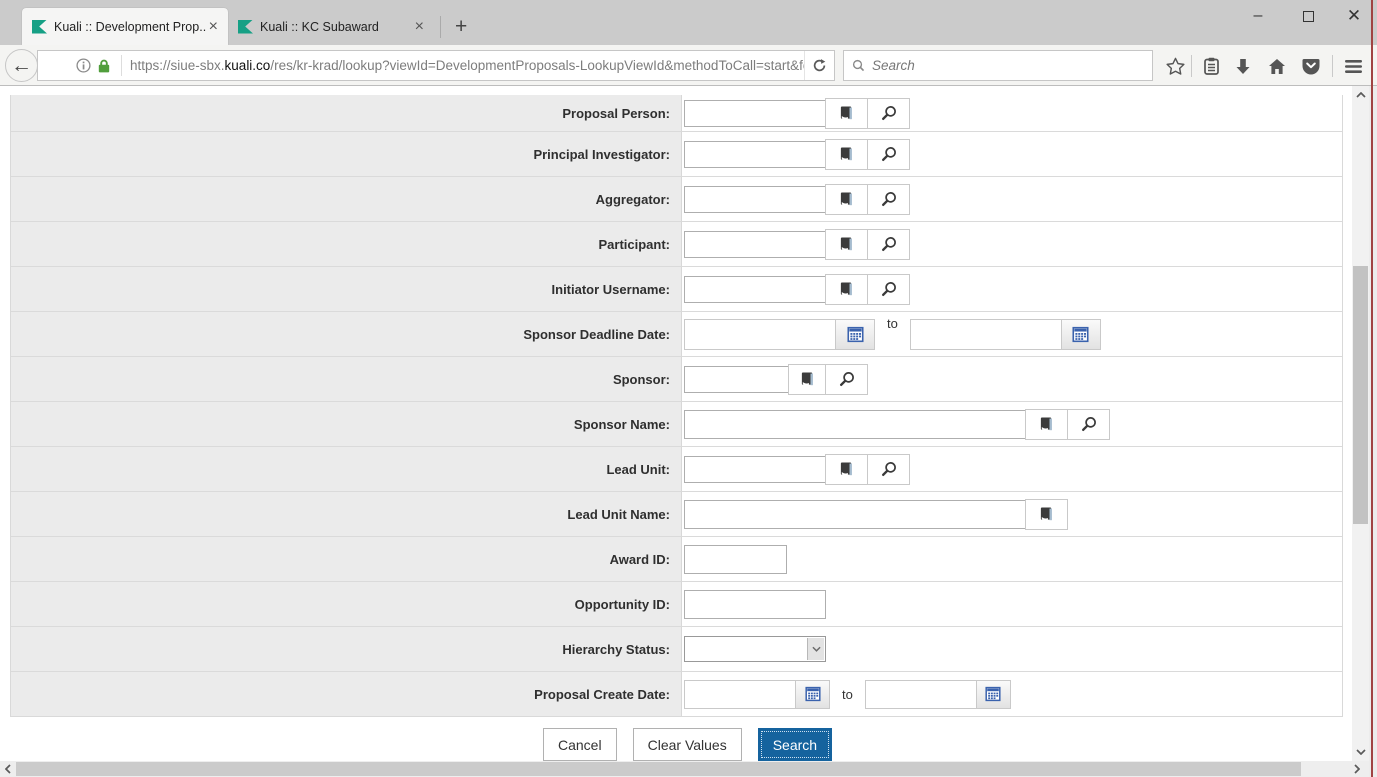  I want to click on minimize-button: –, so click(1258, 15).